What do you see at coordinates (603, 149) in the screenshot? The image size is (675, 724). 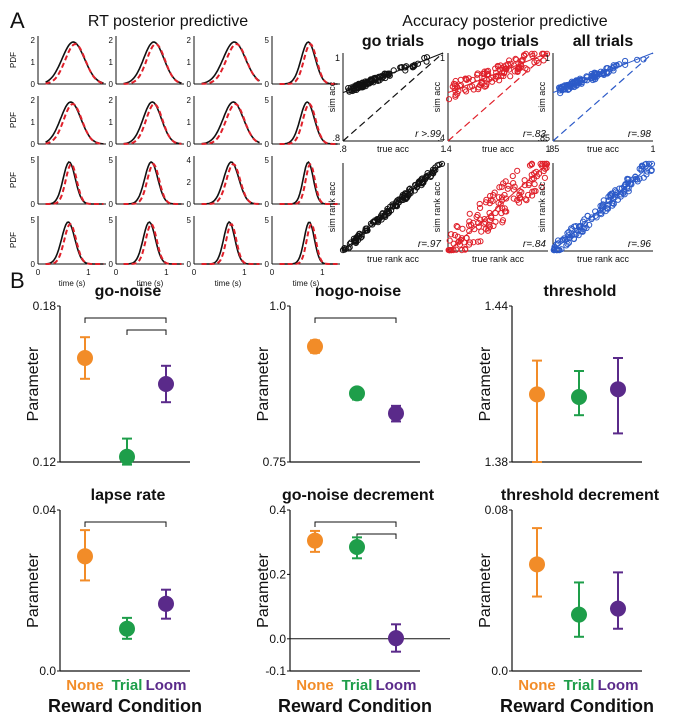 I see `acc-x-axis-label: true acc` at bounding box center [603, 149].